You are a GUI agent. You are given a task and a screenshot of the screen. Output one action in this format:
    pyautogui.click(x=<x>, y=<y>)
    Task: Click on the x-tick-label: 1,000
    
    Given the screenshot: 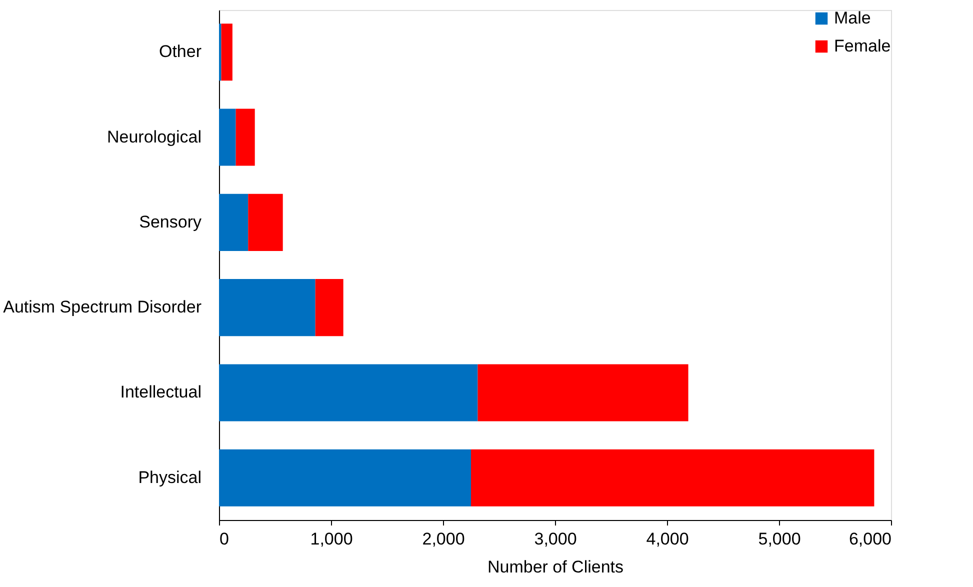 What is the action you would take?
    pyautogui.click(x=331, y=539)
    